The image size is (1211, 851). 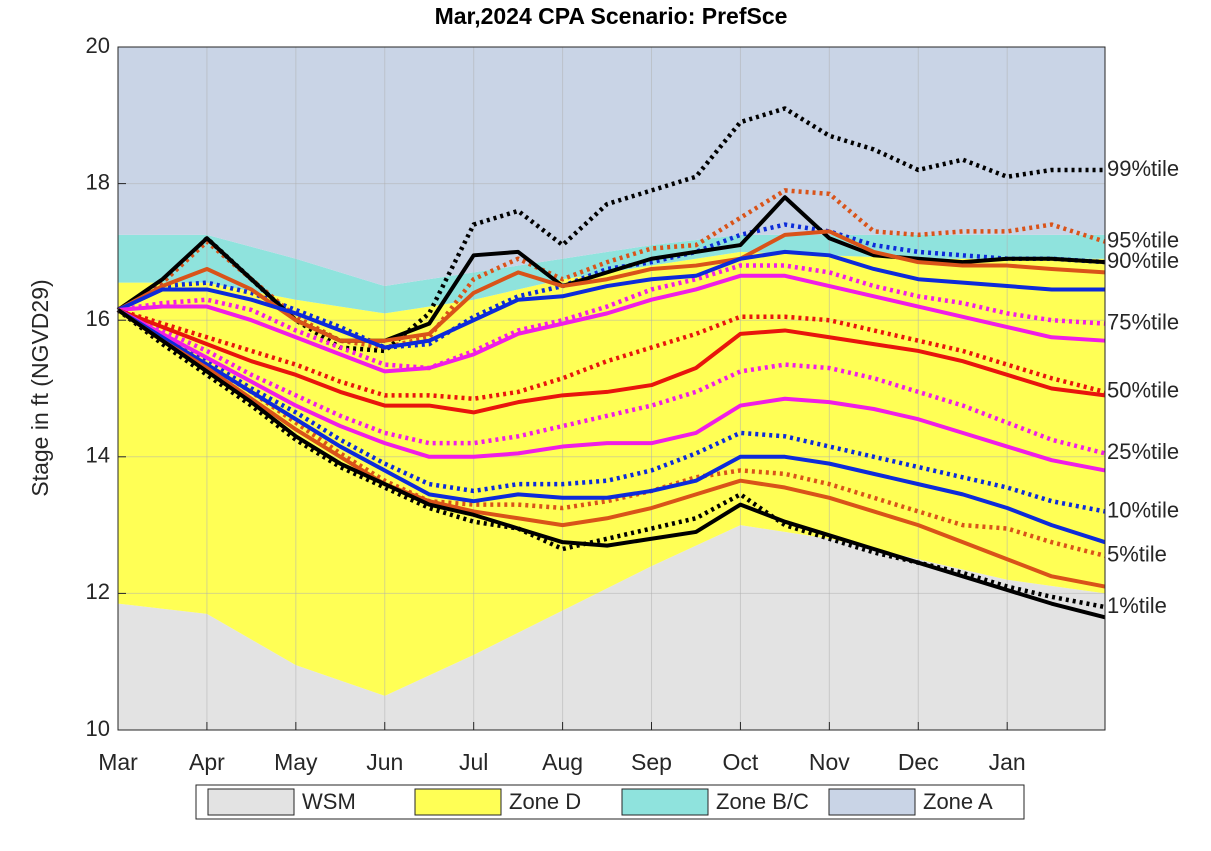 What do you see at coordinates (118, 762) in the screenshot?
I see `x-tick-label: Mar` at bounding box center [118, 762].